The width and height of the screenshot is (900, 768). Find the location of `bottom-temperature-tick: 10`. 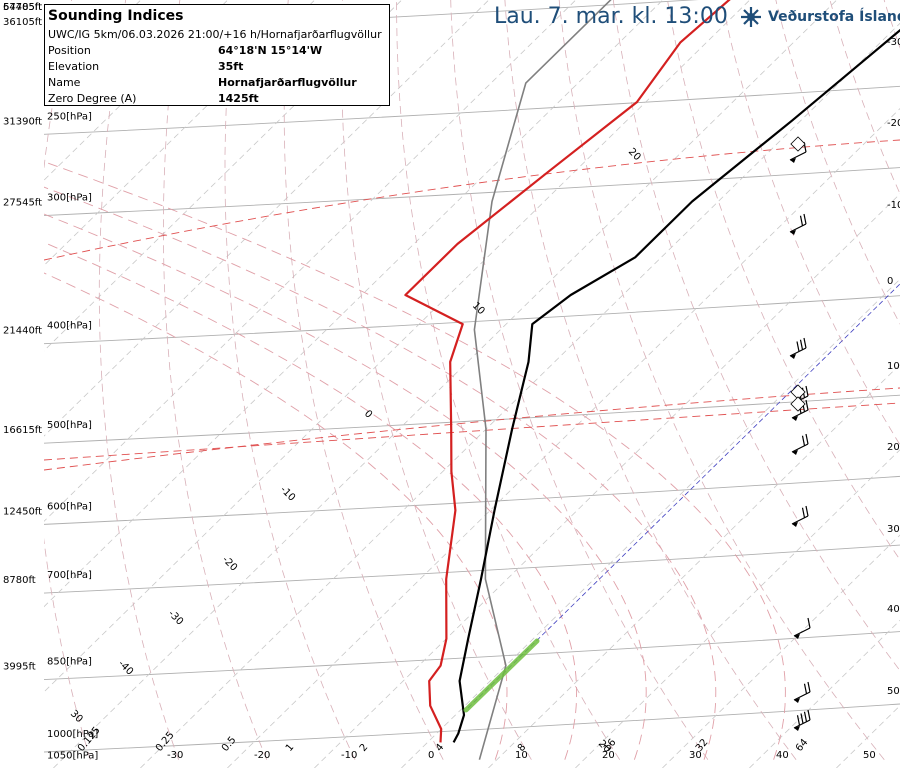

bottom-temperature-tick: 10 is located at coordinates (521, 755).